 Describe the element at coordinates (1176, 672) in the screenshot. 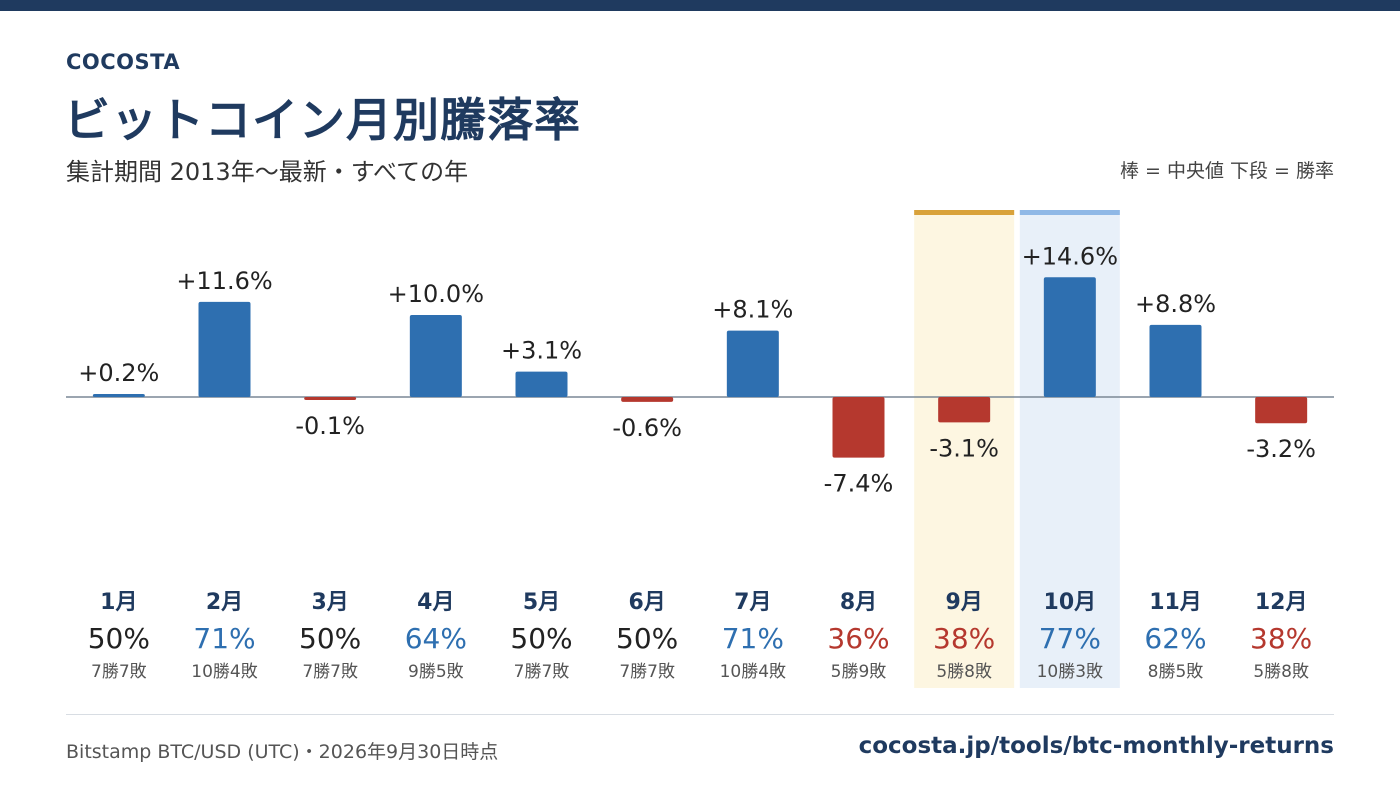

I see `win-loss-record-11: 8勝5敗` at that location.